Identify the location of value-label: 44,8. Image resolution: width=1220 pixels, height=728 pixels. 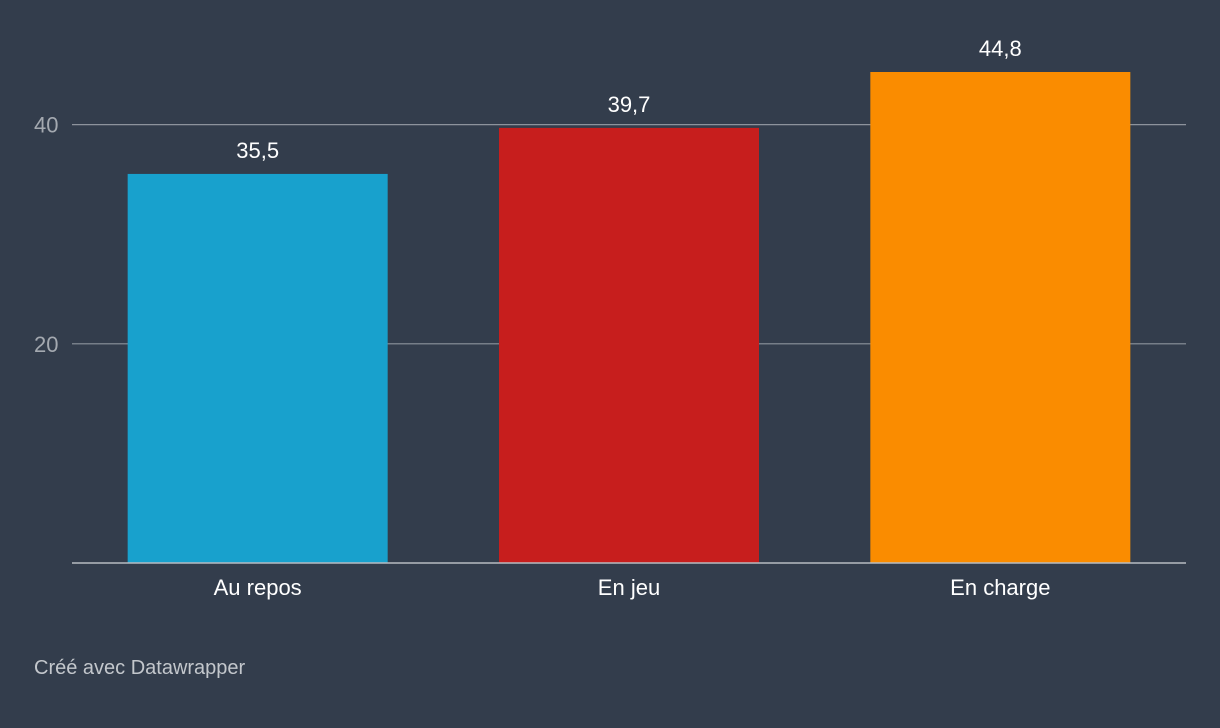
(1000, 48).